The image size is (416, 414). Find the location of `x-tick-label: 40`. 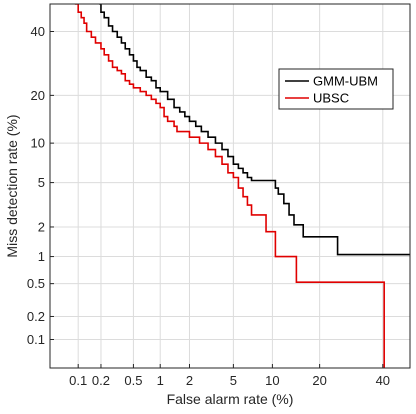

x-tick-label: 40 is located at coordinates (383, 380).